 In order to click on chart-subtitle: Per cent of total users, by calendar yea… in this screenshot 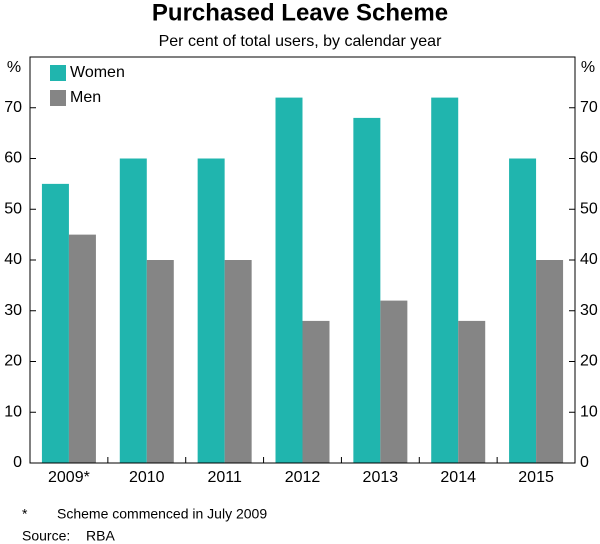, I will do `click(300, 41)`.